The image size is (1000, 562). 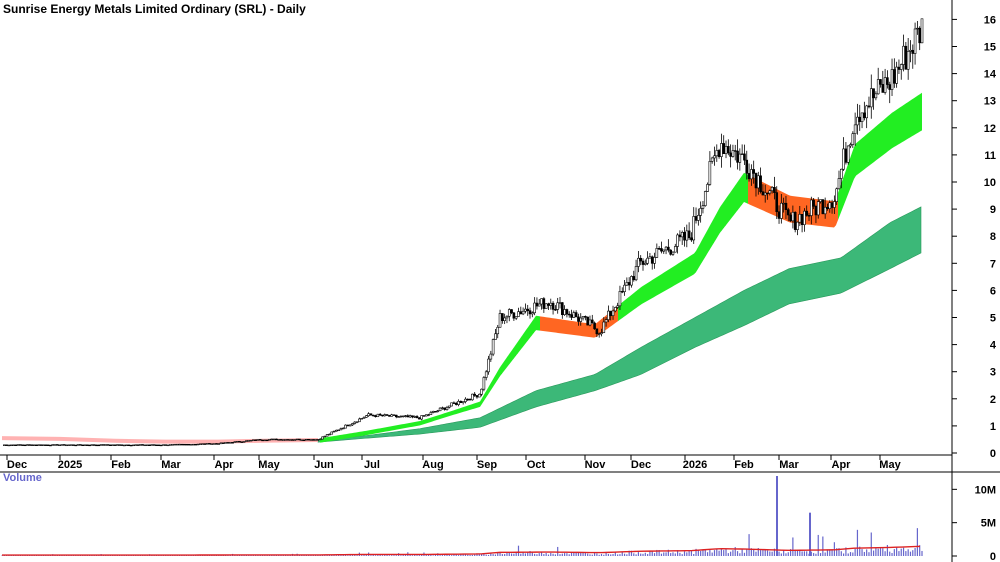 I want to click on time-tick-label: Dec, so click(x=641, y=465).